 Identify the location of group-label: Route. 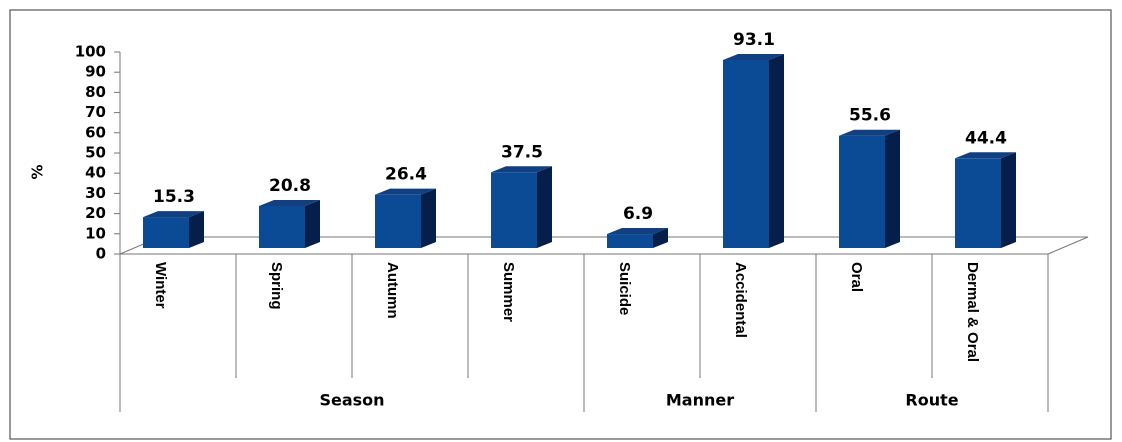
(931, 400).